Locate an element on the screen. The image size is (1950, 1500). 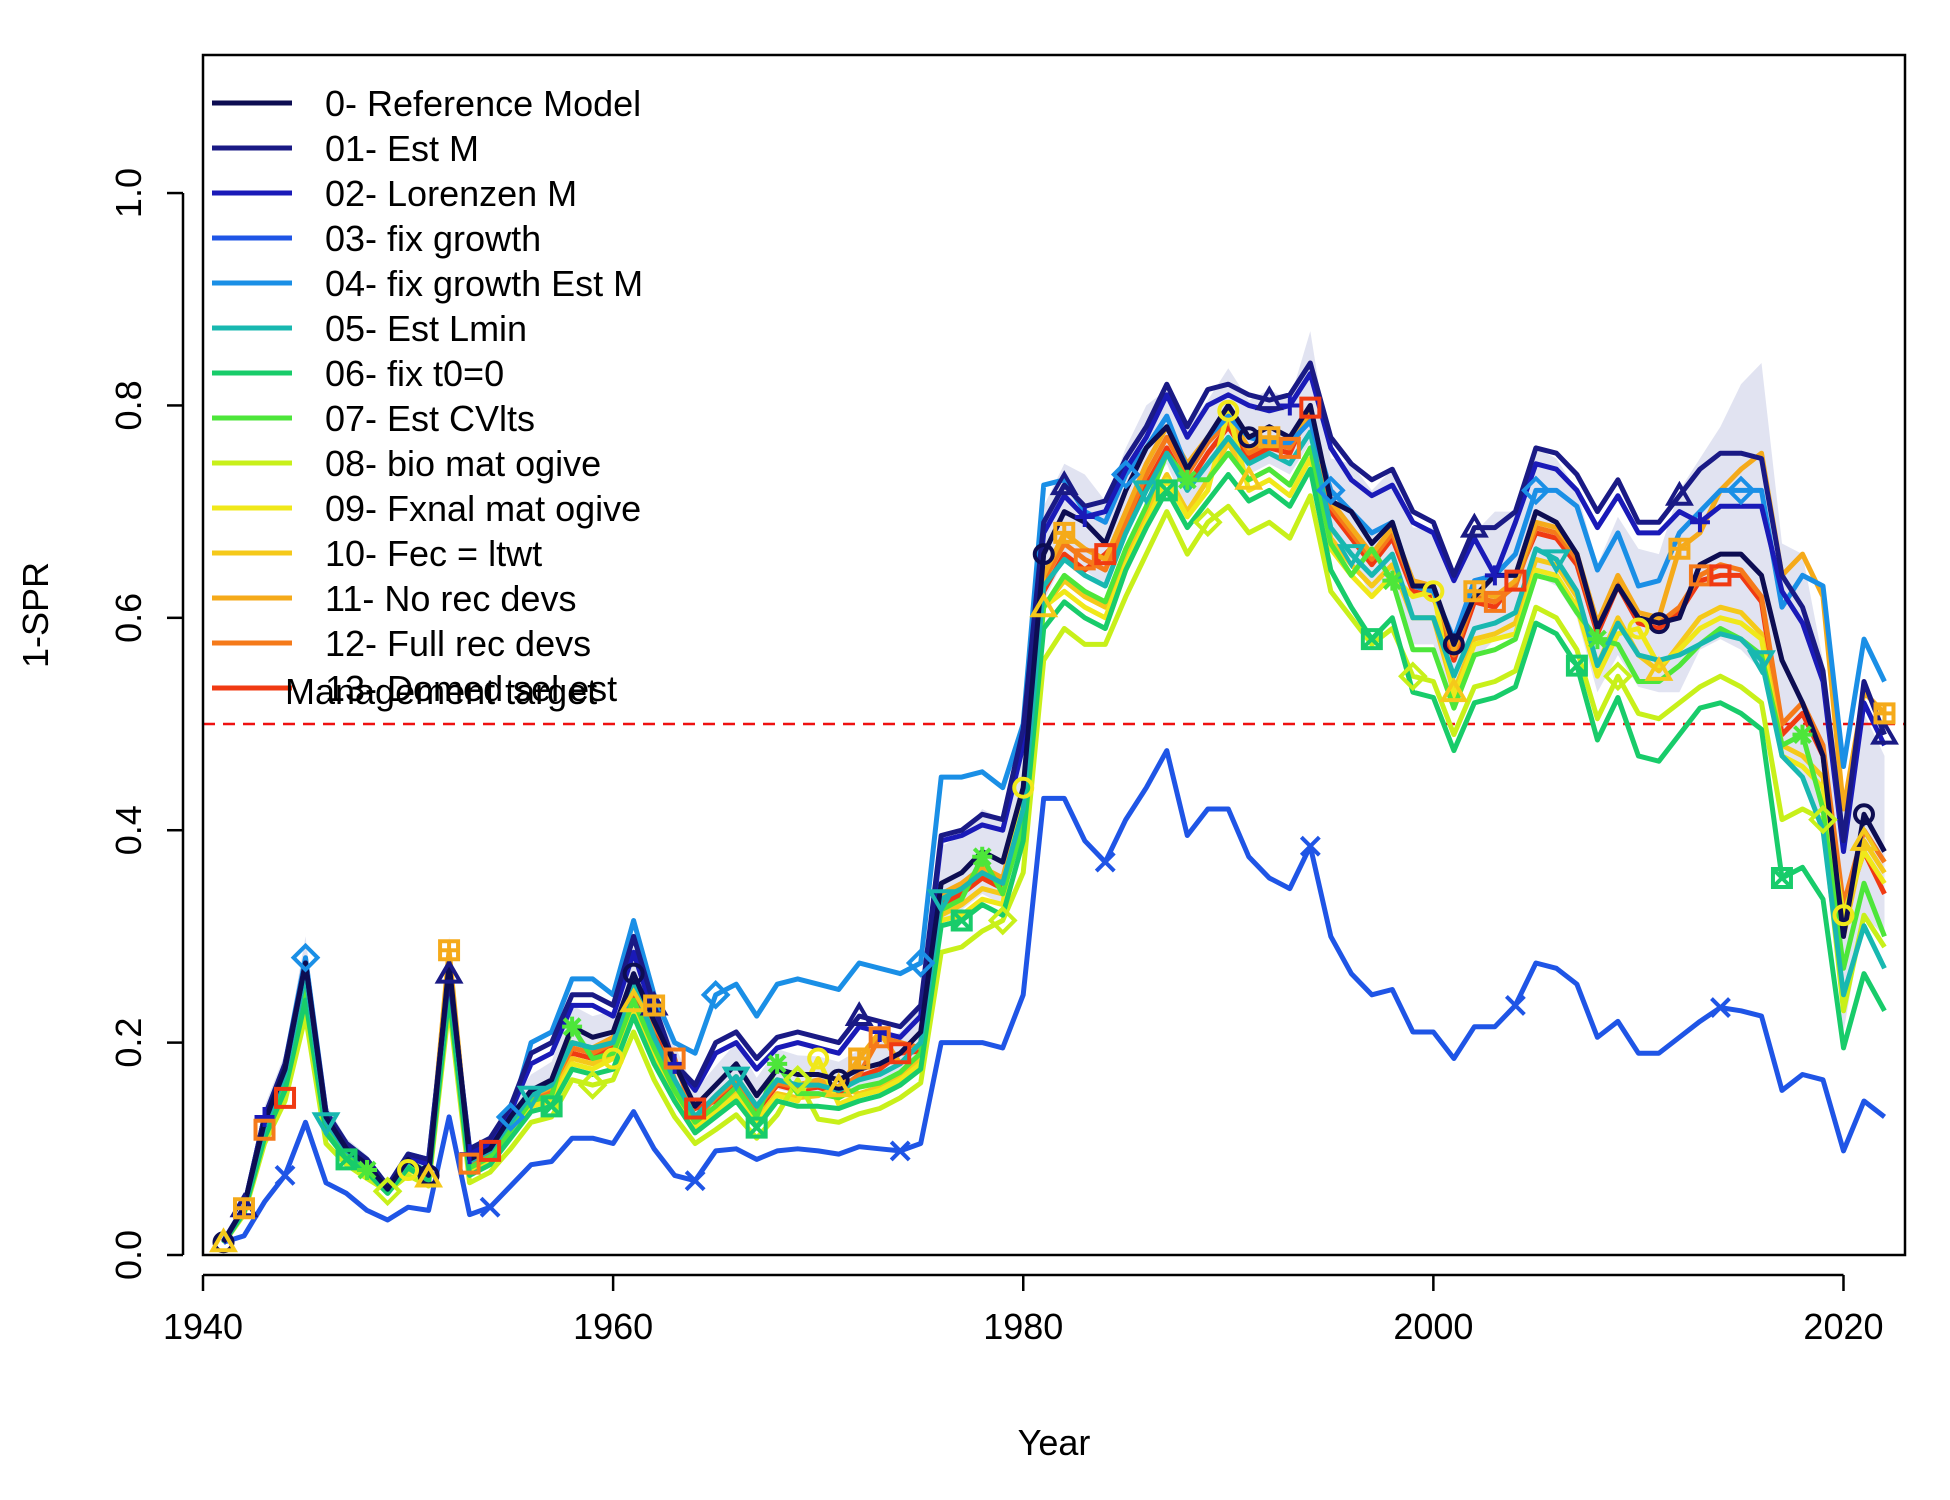
marker-11-1992 is located at coordinates (1269, 437).